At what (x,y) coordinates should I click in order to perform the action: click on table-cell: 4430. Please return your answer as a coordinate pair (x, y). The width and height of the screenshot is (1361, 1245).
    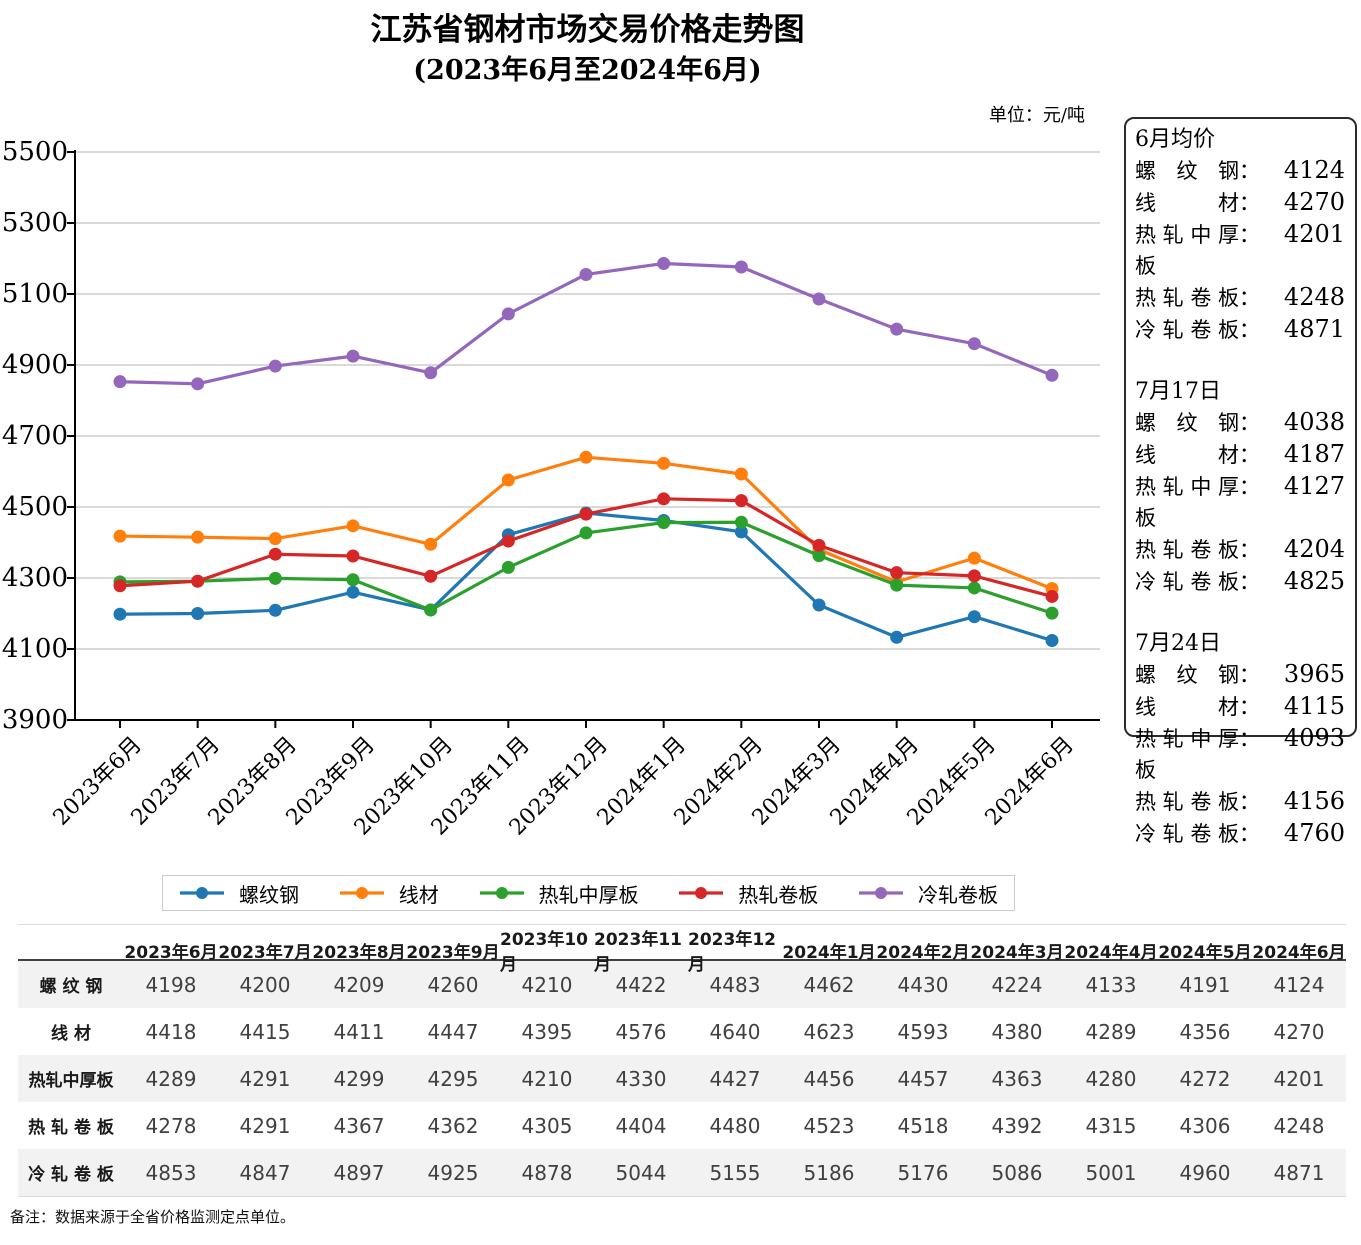
    Looking at the image, I should click on (923, 984).